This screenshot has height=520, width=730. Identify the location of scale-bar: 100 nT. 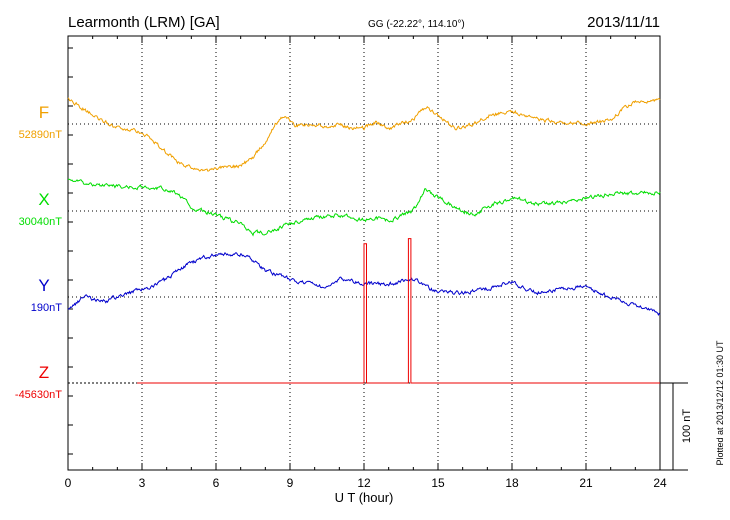
(676, 426).